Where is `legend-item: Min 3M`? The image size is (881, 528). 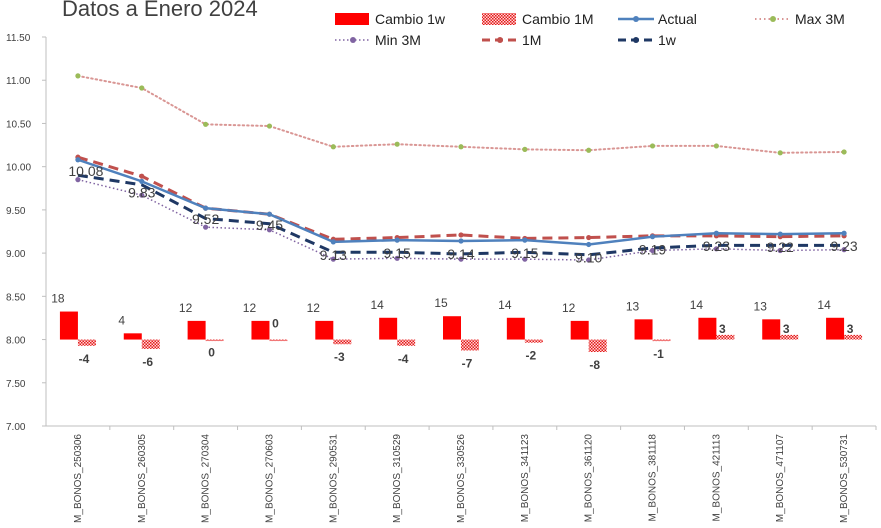
legend-item: Min 3M is located at coordinates (378, 40).